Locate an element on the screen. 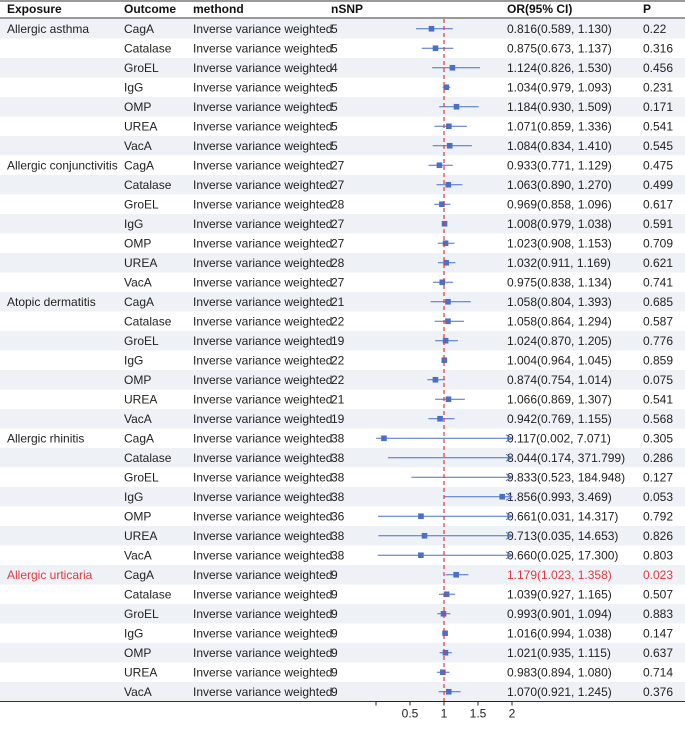 This screenshot has height=737, width=685. or-ci-cell: 1.063(0.890, 1.270) is located at coordinates (559, 185).